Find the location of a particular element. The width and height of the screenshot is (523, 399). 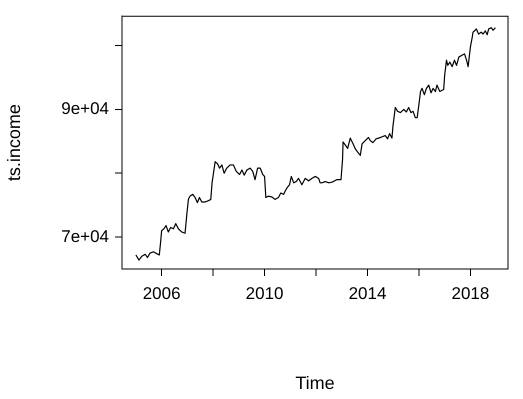

x-tick-label: 2018 is located at coordinates (471, 293).